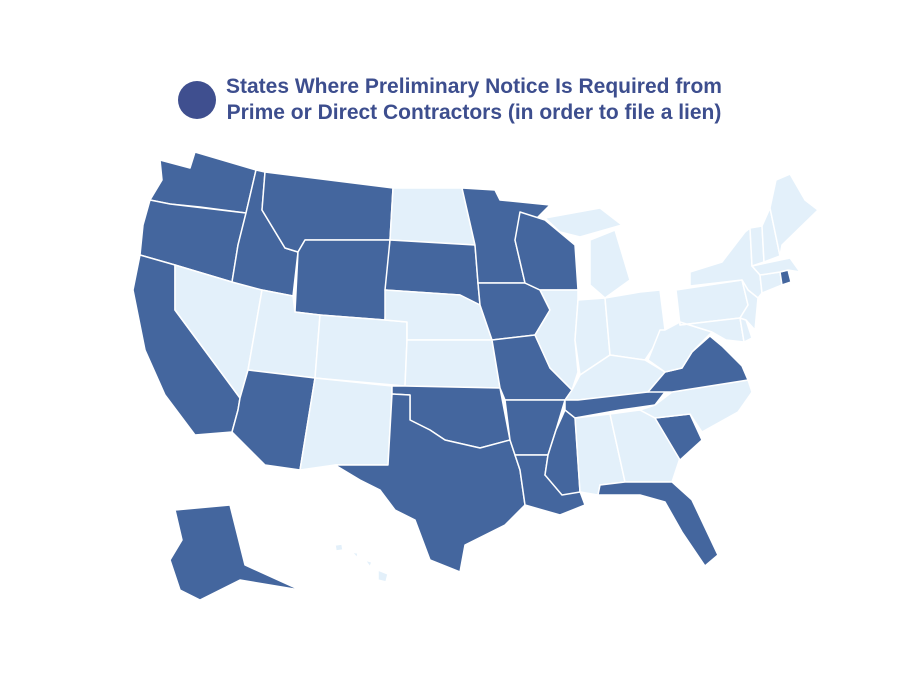 Image resolution: width=900 pixels, height=700 pixels. What do you see at coordinates (680, 347) in the screenshot?
I see `state-wv` at bounding box center [680, 347].